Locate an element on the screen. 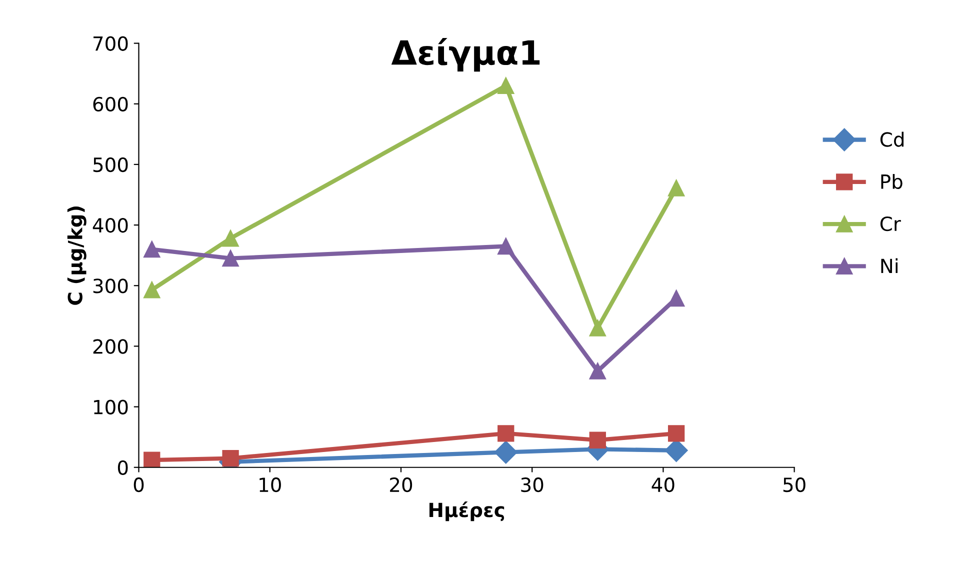  legend-label: Cd is located at coordinates (892, 139).